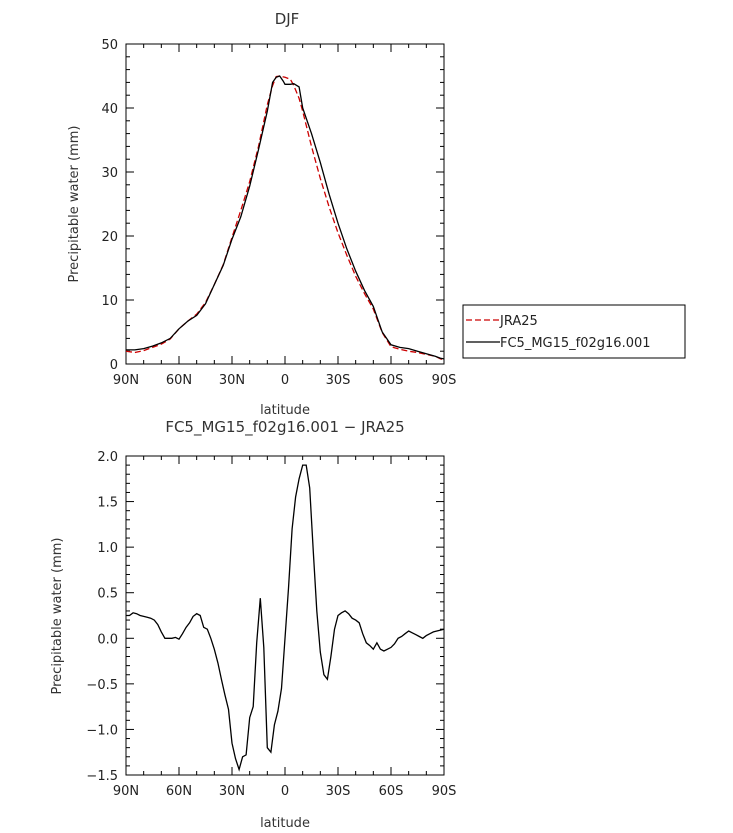 The image size is (733, 833). I want to click on legend-box, so click(574, 331).